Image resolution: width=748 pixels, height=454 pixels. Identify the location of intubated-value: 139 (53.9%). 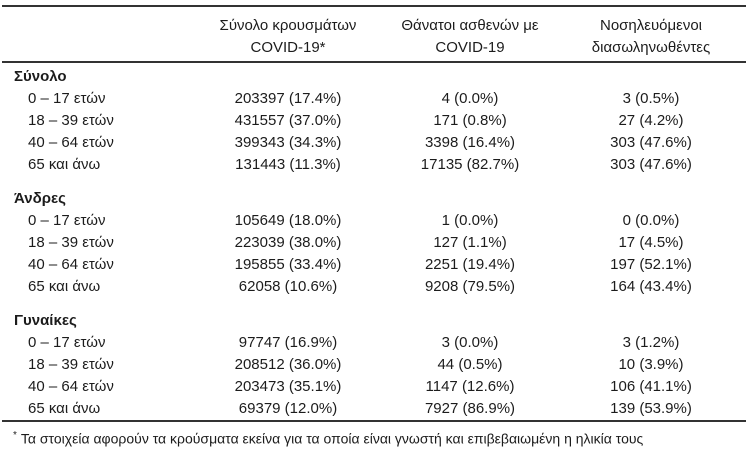
(651, 408).